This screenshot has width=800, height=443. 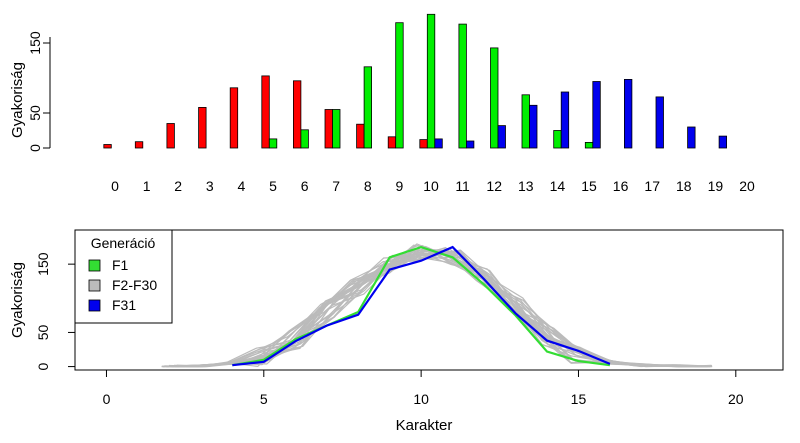 I want to click on x-tick-label: 1, so click(x=147, y=186).